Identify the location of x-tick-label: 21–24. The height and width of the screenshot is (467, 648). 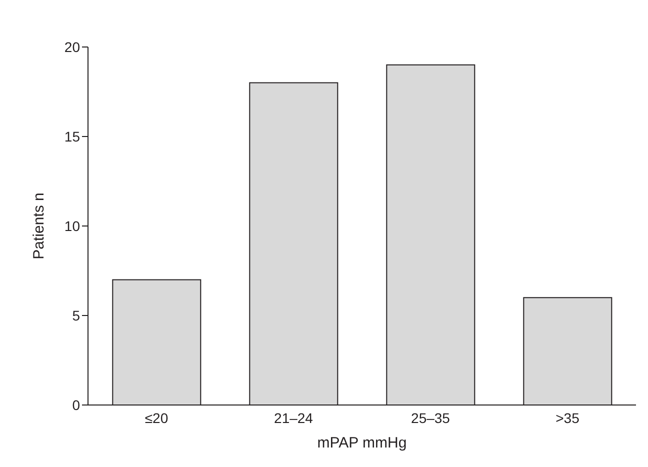
(294, 418).